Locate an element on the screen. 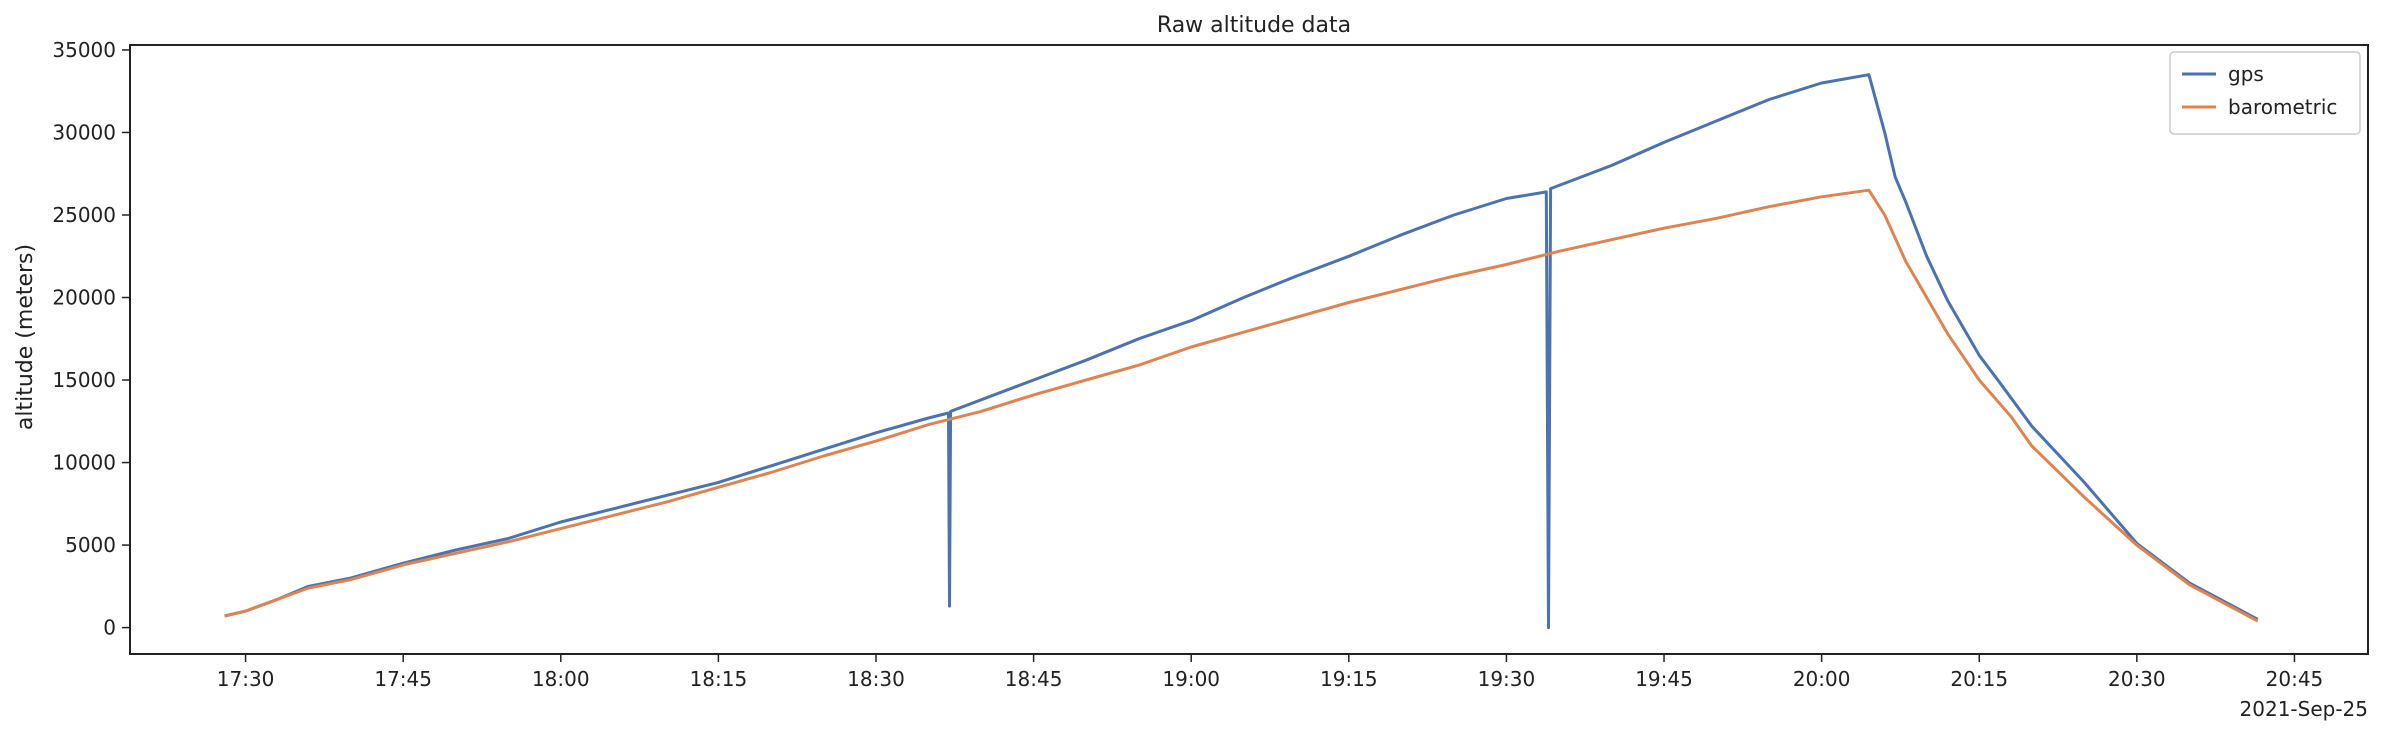 This screenshot has width=2384, height=735. legend-label-barometric: barometric is located at coordinates (2282, 107).